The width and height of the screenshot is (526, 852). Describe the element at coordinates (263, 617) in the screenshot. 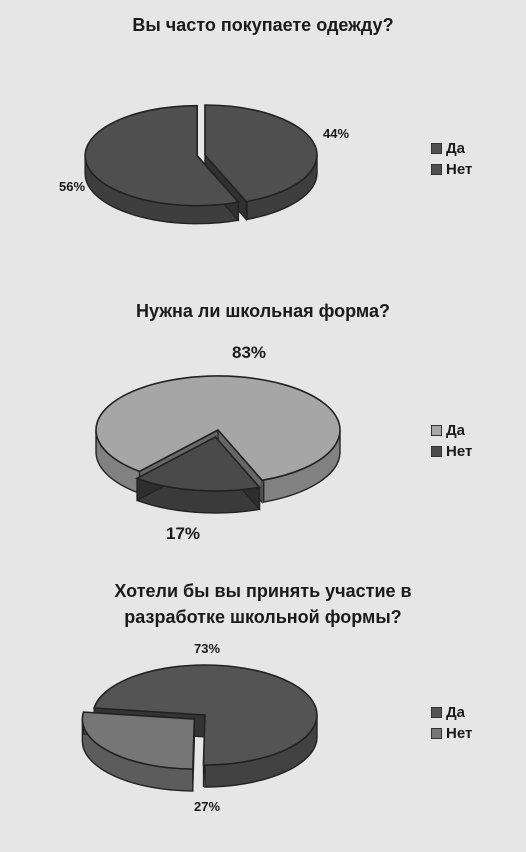

I see `chart-title-line-2: разработке школьной формы?` at that location.